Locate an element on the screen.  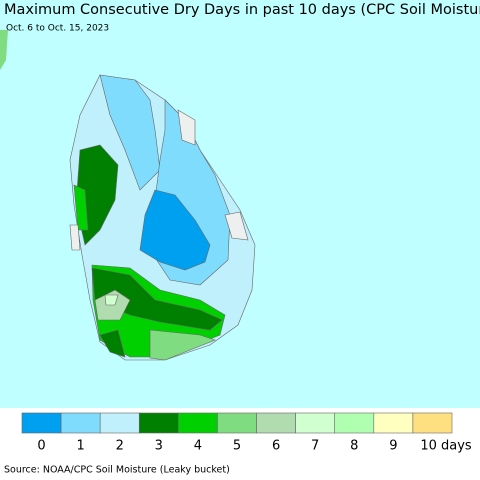
legend-label: 4 is located at coordinates (198, 446).